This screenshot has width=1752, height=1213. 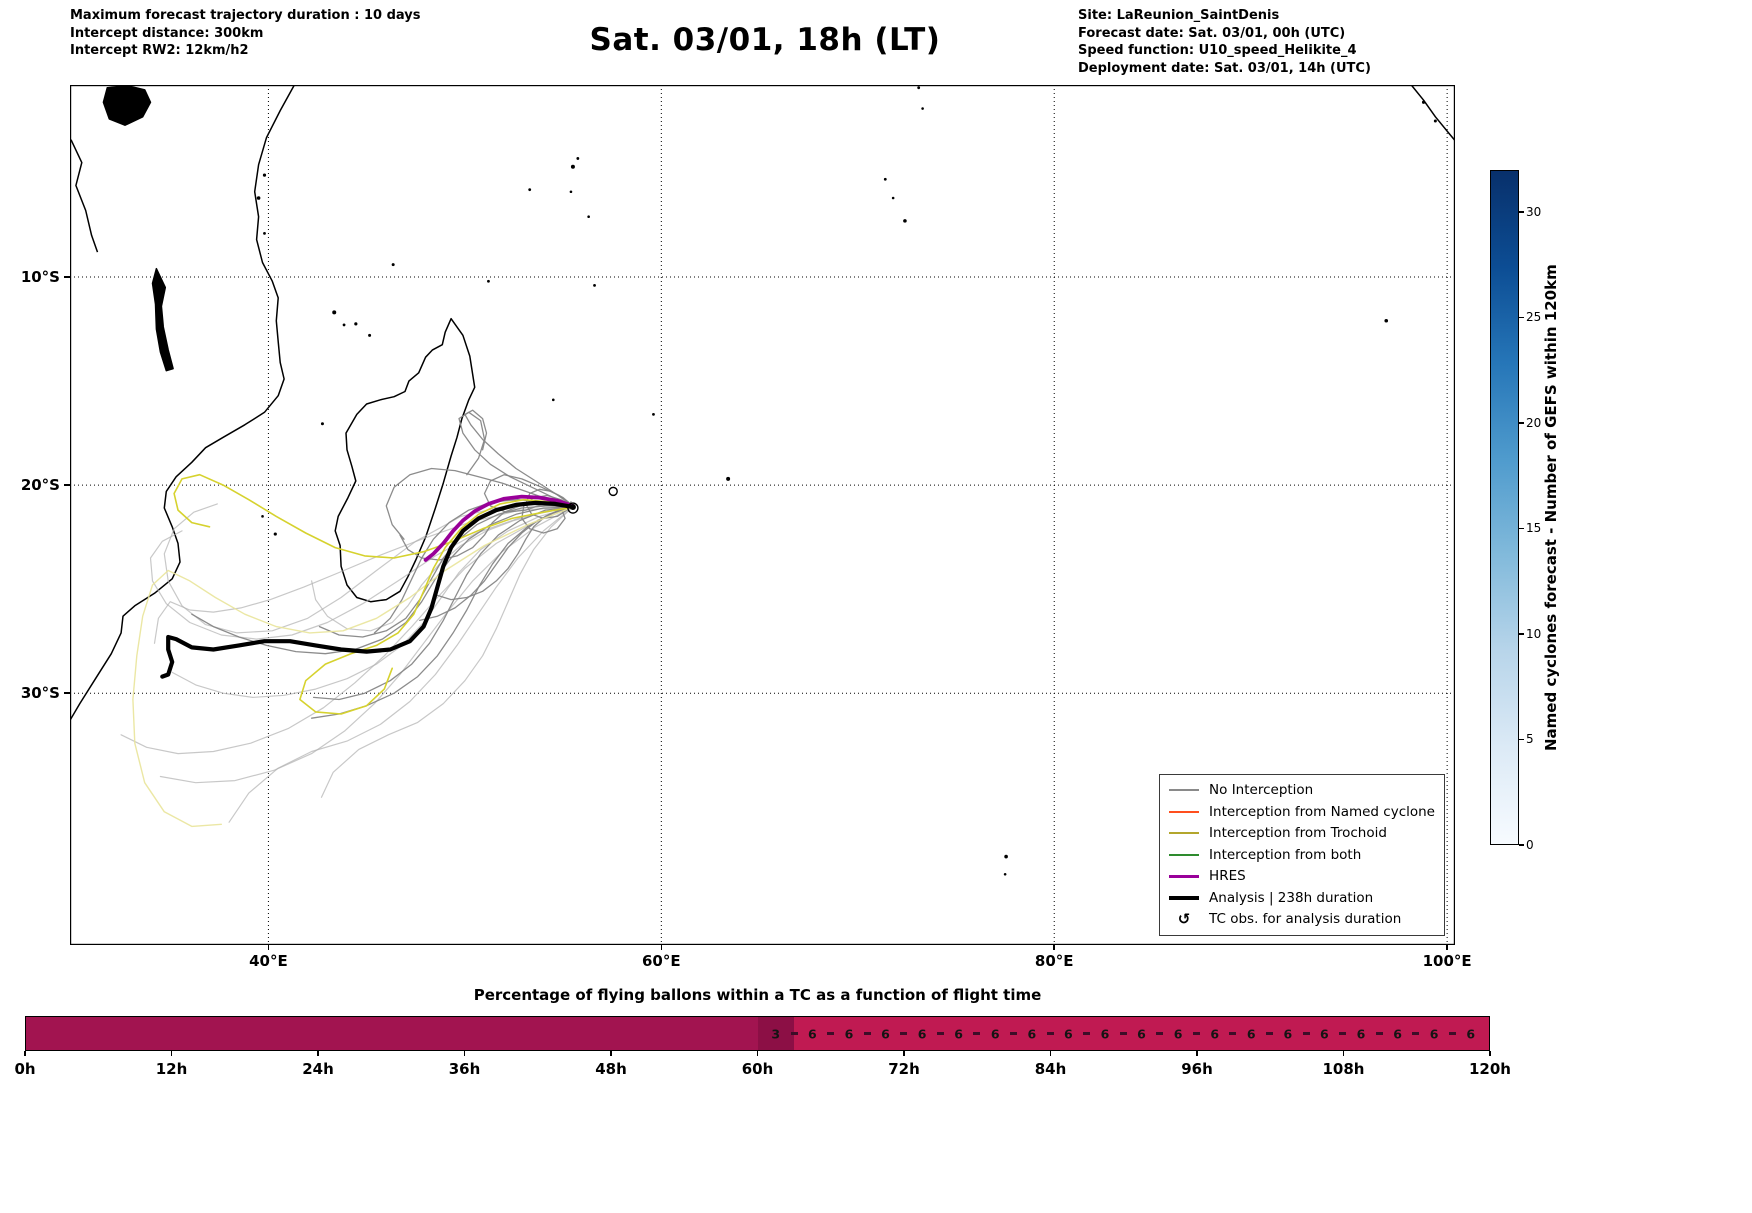 What do you see at coordinates (611, 1069) in the screenshot?
I see `bottom-axis-tick-label: 48h` at bounding box center [611, 1069].